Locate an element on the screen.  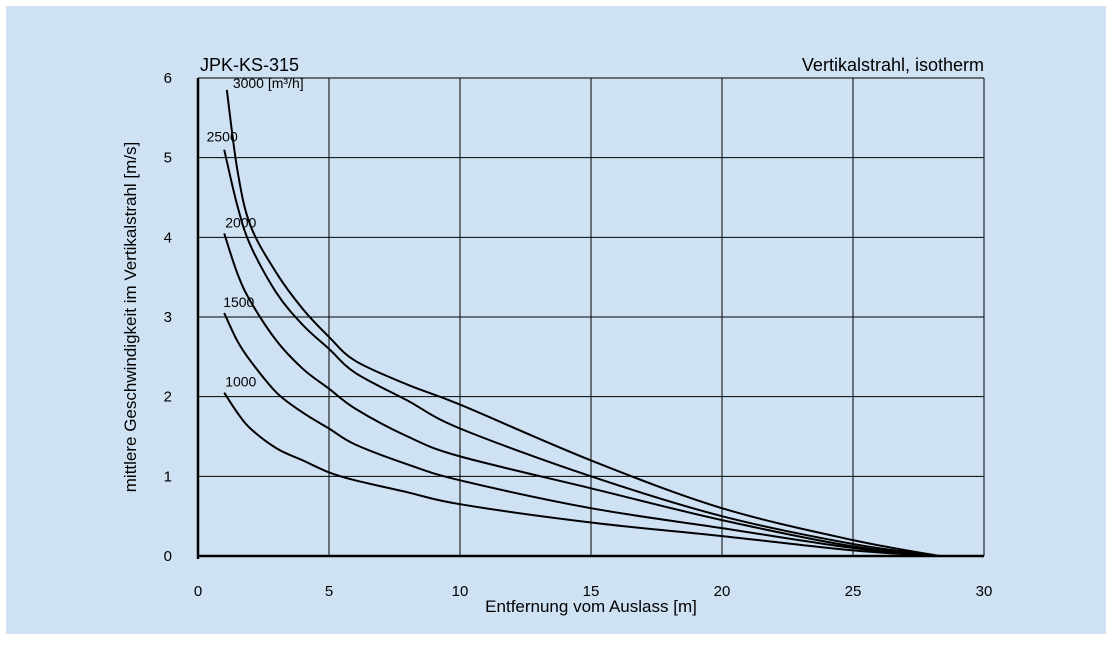
x-tick-label-0: 0 is located at coordinates (198, 591).